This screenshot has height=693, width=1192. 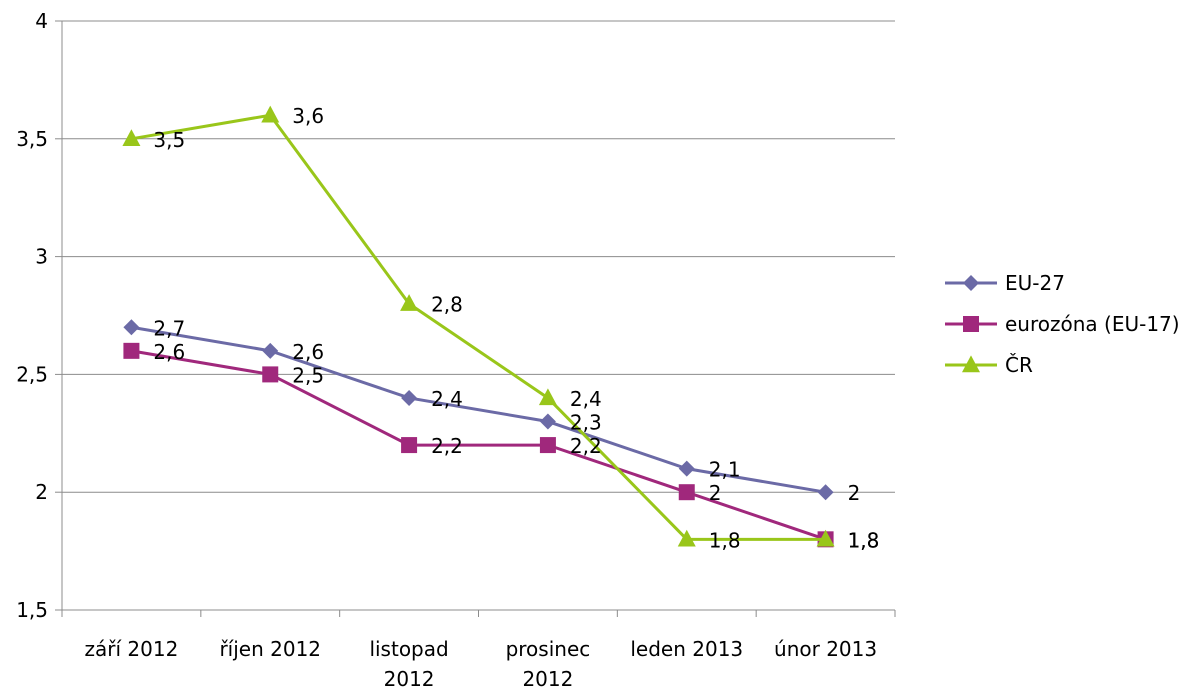 I want to click on y-axis-tick-labels: 1,5 2 2,5 3 3,5 4, so click(x=32, y=315).